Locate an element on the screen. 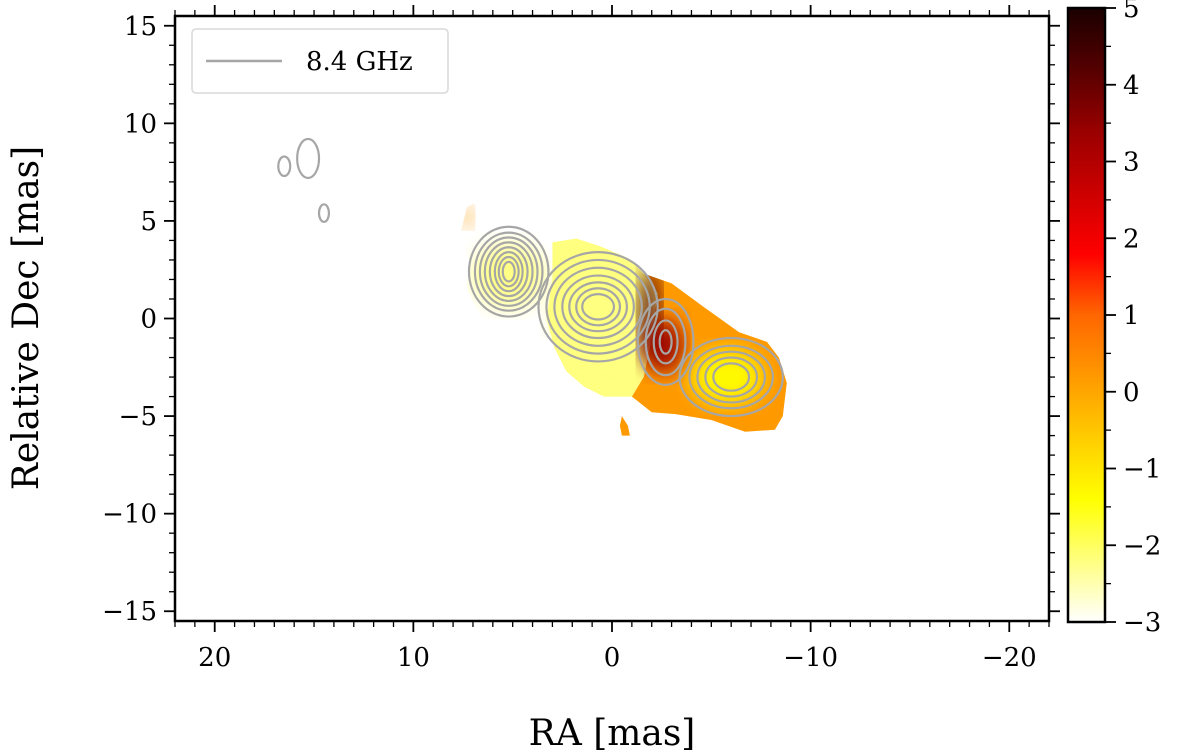 The width and height of the screenshot is (1200, 753). y-tick-label: 10 is located at coordinates (140, 124).